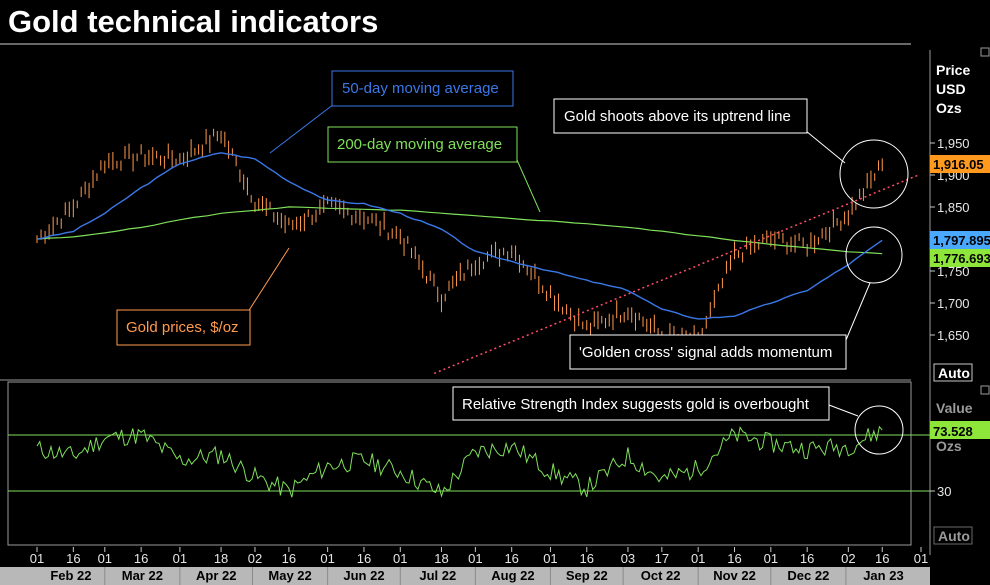 This screenshot has height=585, width=990. I want to click on prices-annotation: Gold prices, $/oz, so click(183, 327).